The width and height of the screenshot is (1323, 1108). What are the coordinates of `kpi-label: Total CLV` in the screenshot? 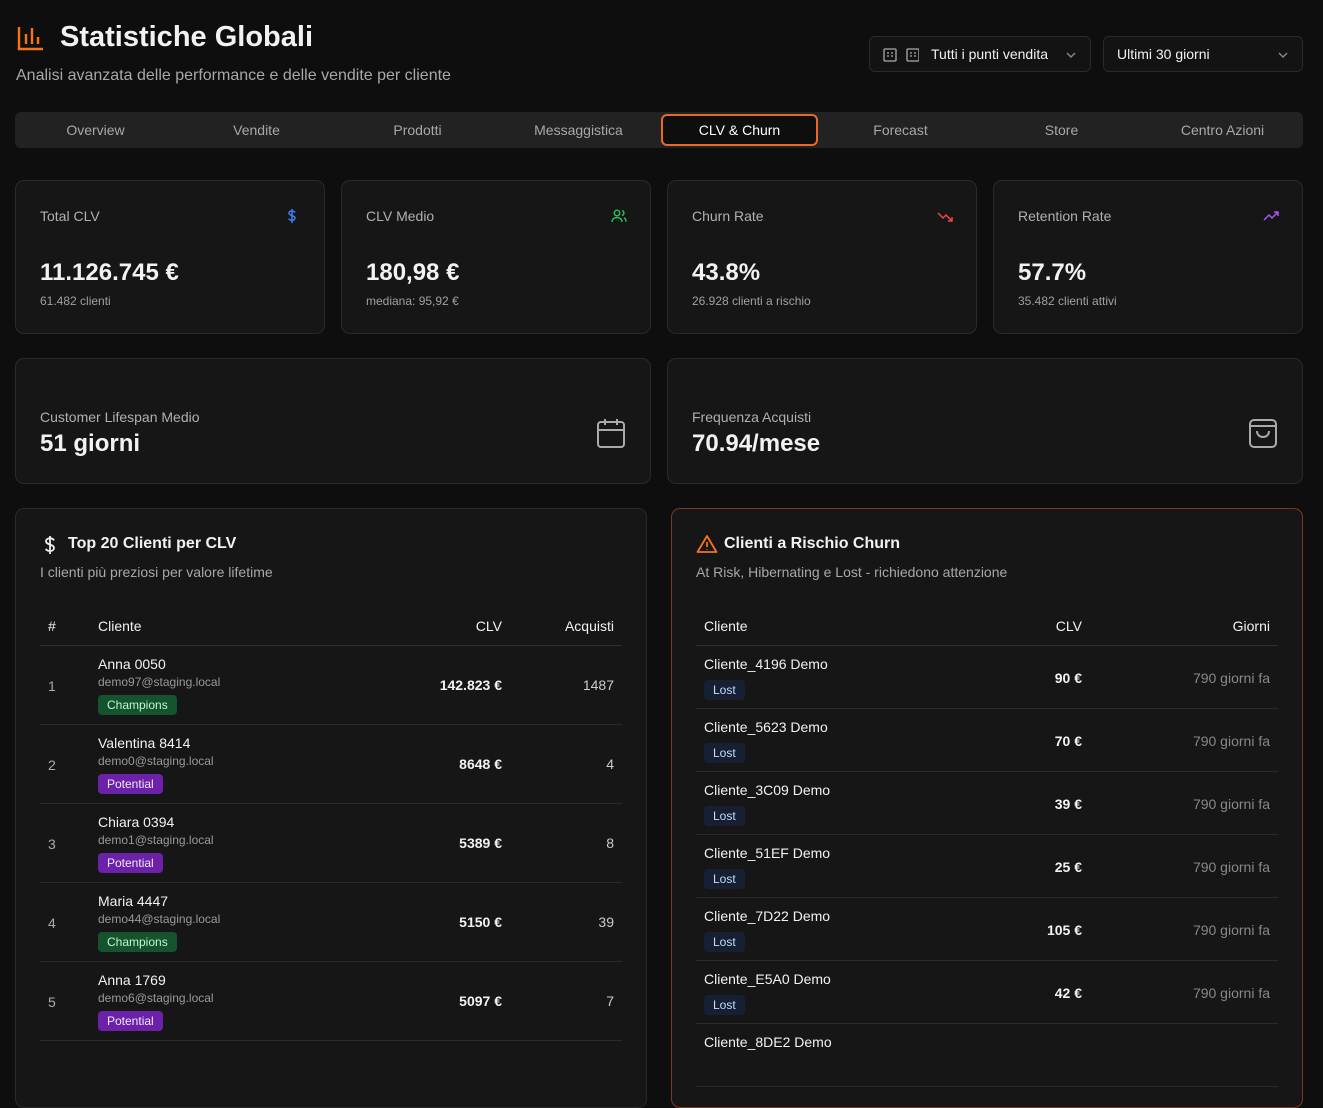 It's located at (70, 216).